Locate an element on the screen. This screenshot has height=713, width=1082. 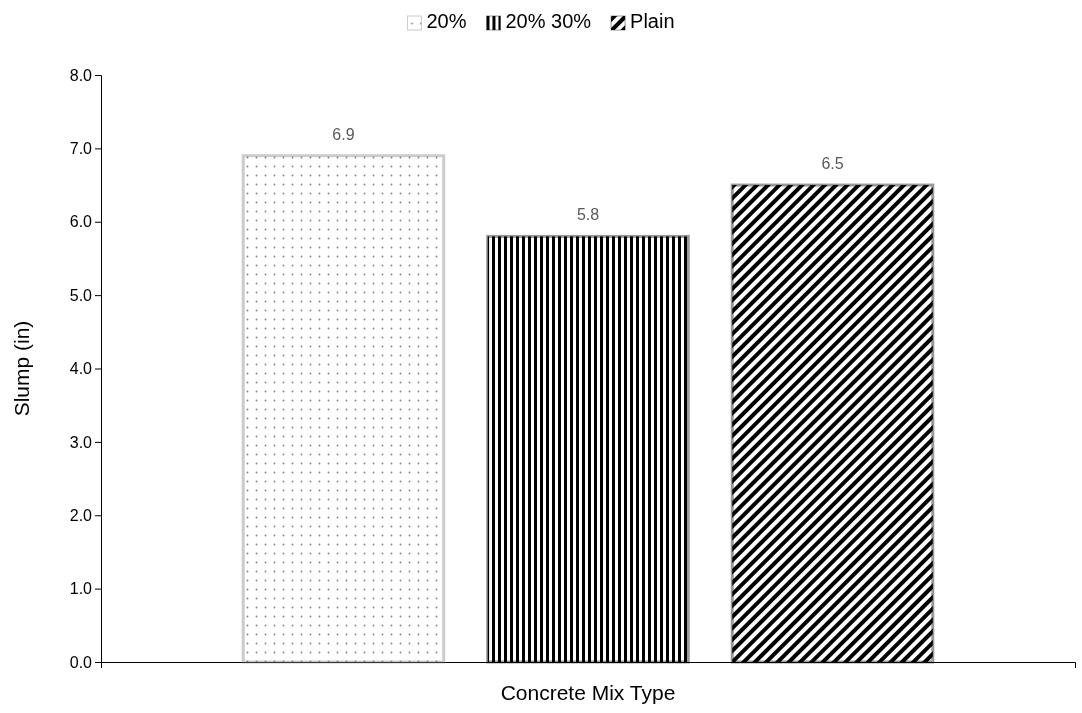
y-tick-label: 5.0 is located at coordinates (81, 295).